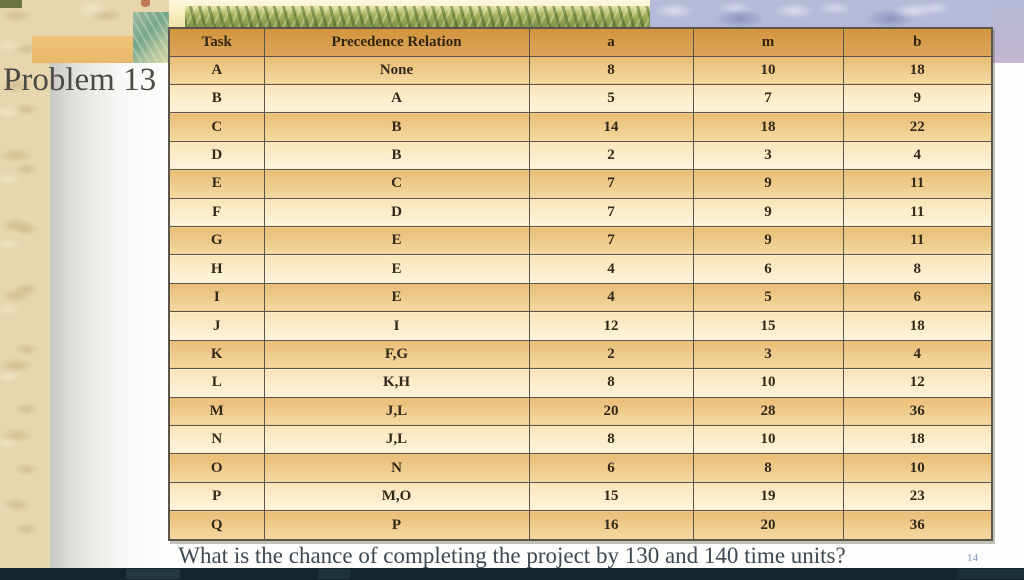 Image resolution: width=1024 pixels, height=580 pixels. I want to click on cell-task: N, so click(216, 439).